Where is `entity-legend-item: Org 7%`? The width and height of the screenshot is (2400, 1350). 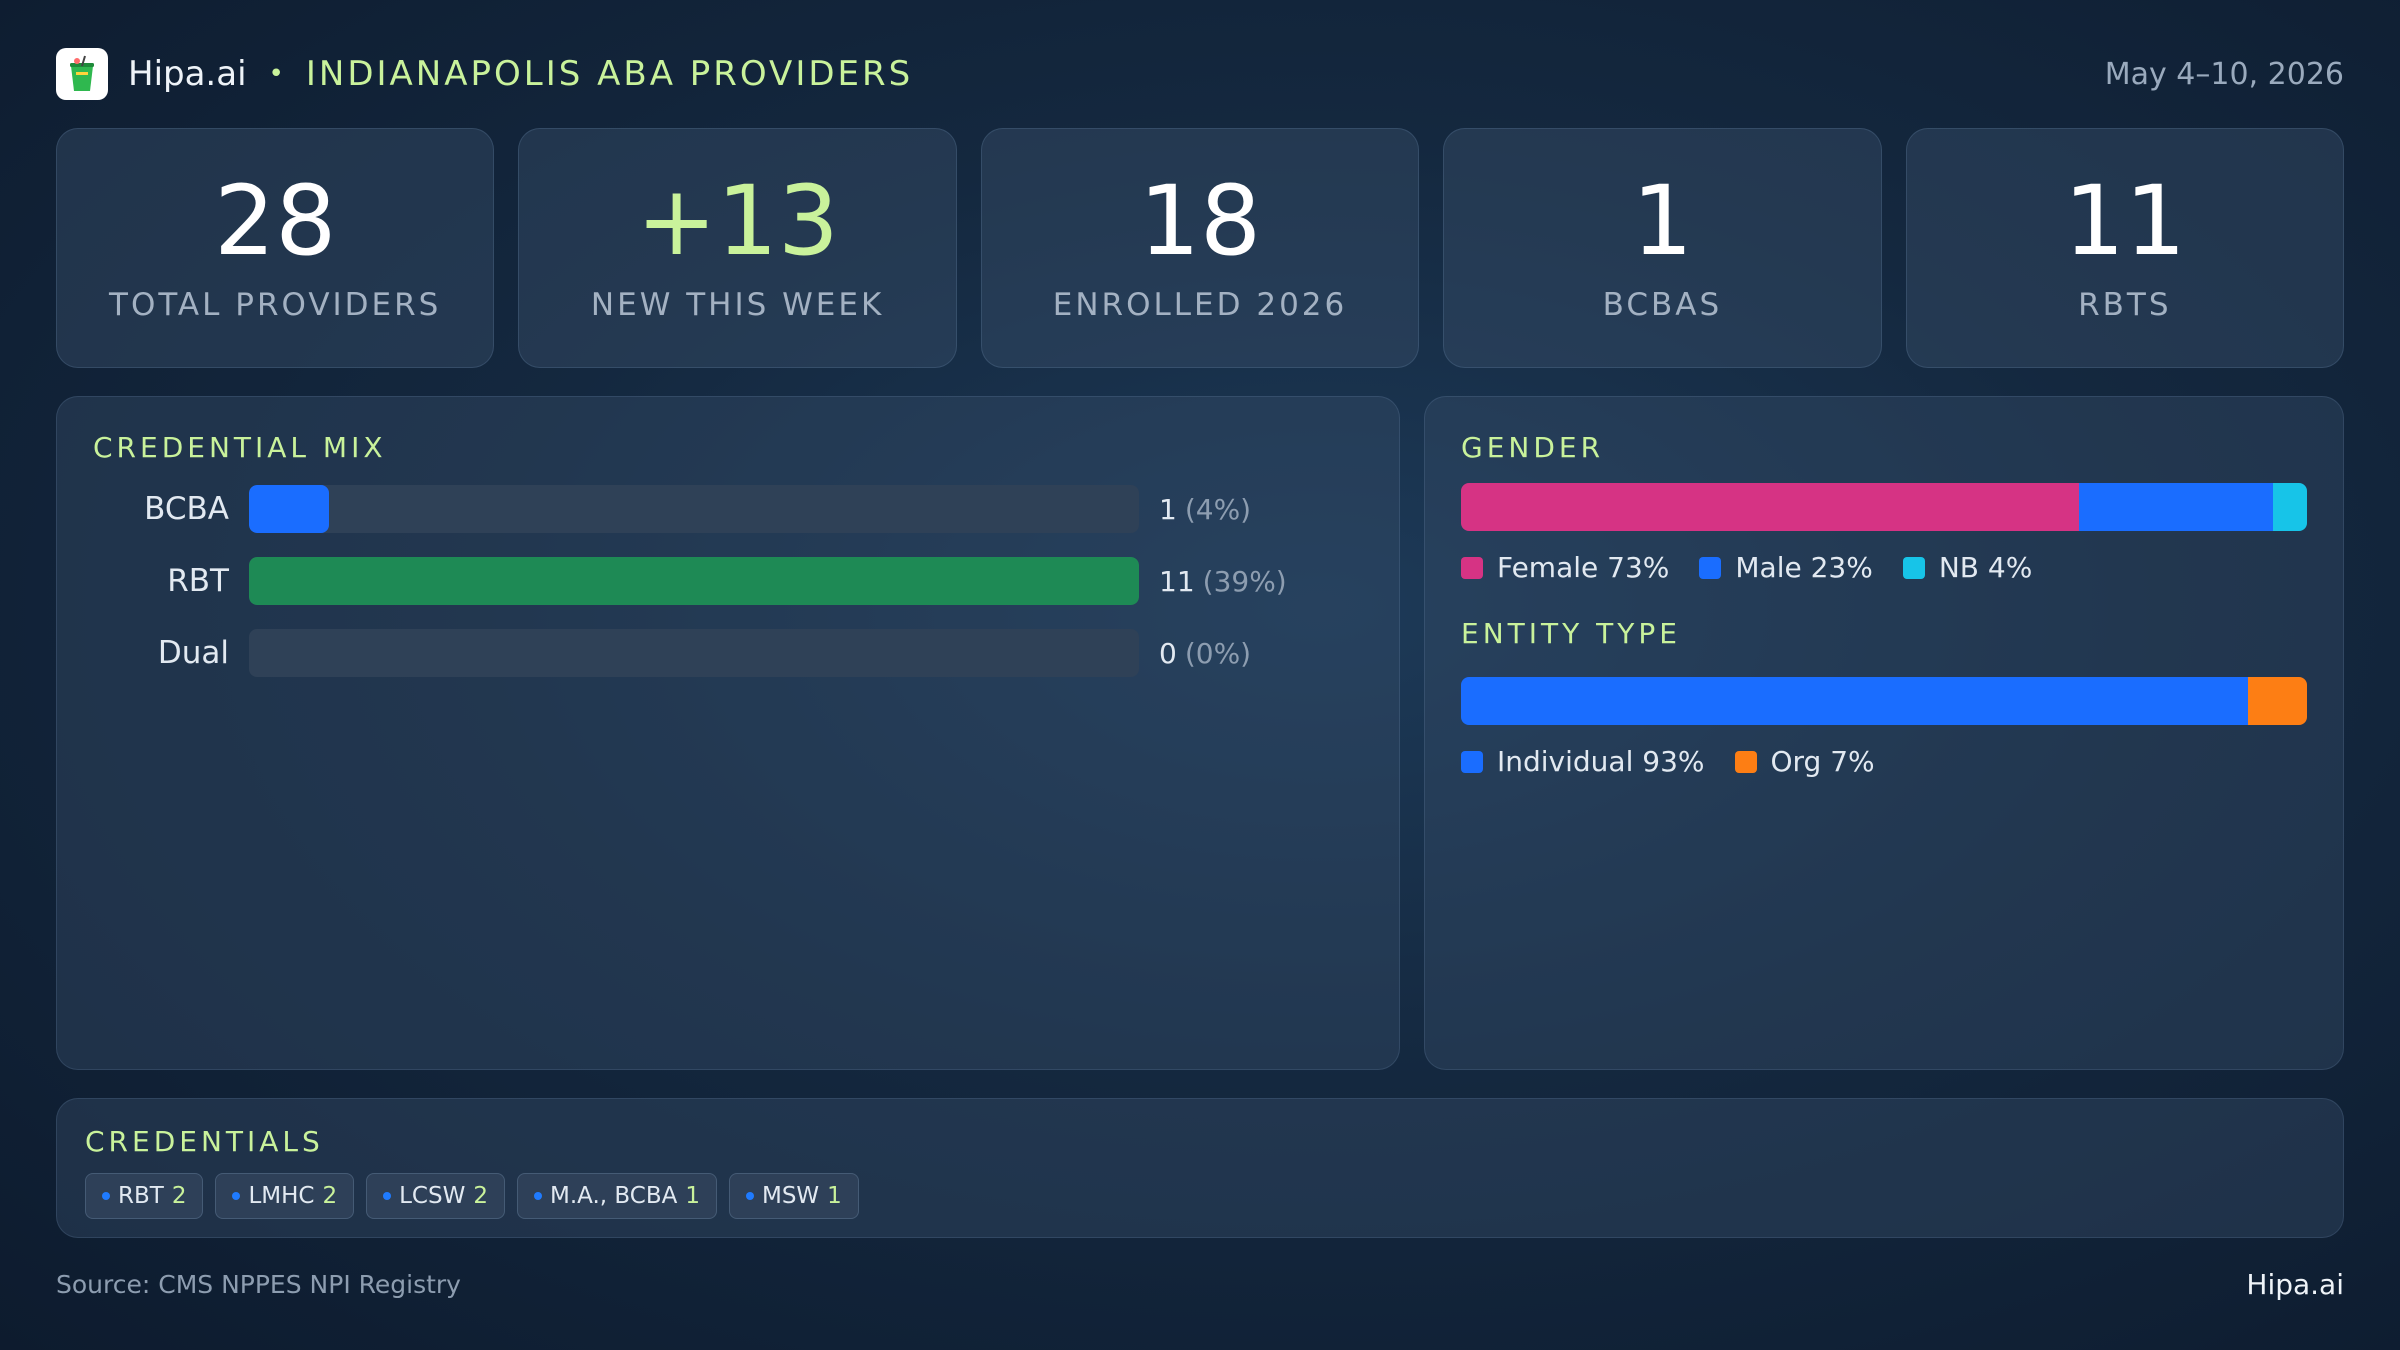
entity-legend-item: Org 7% is located at coordinates (1804, 761).